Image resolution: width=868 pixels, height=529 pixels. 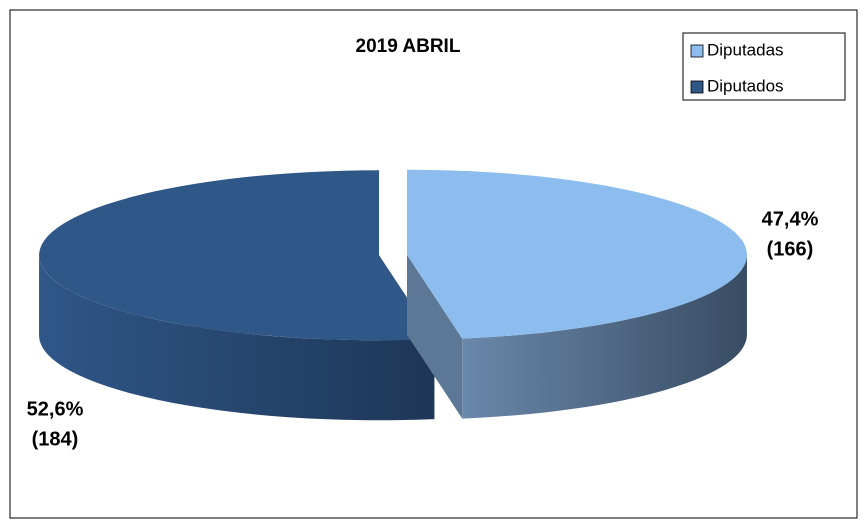 What do you see at coordinates (55, 409) in the screenshot?
I see `data-label: 52,6%` at bounding box center [55, 409].